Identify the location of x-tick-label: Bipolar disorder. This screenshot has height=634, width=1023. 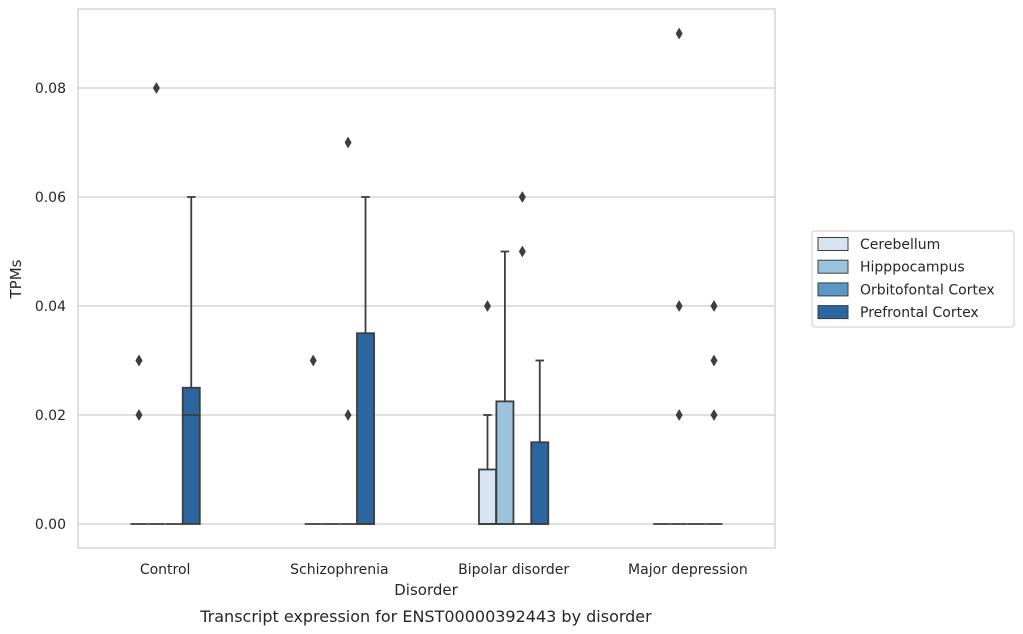
(513, 570).